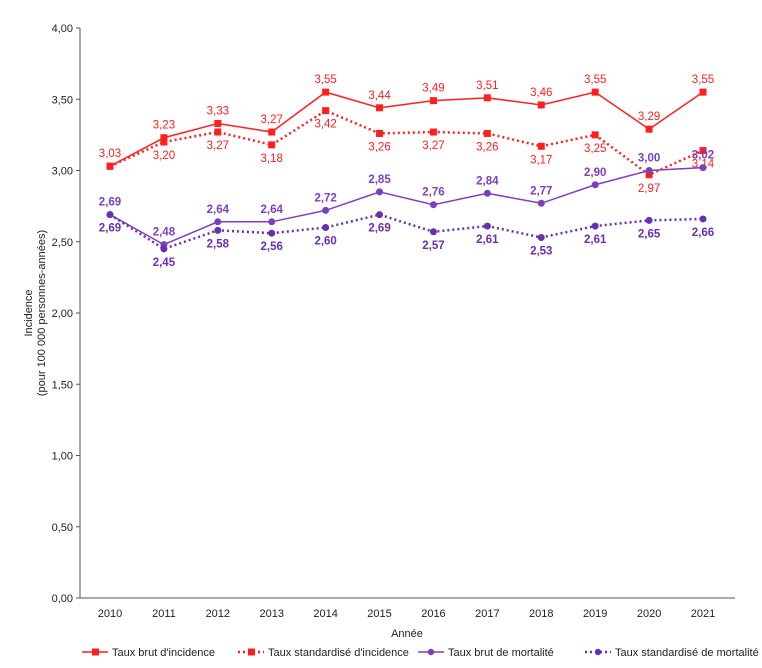 This screenshot has width=762, height=668. I want to click on x-tick-label: 2020, so click(649, 614).